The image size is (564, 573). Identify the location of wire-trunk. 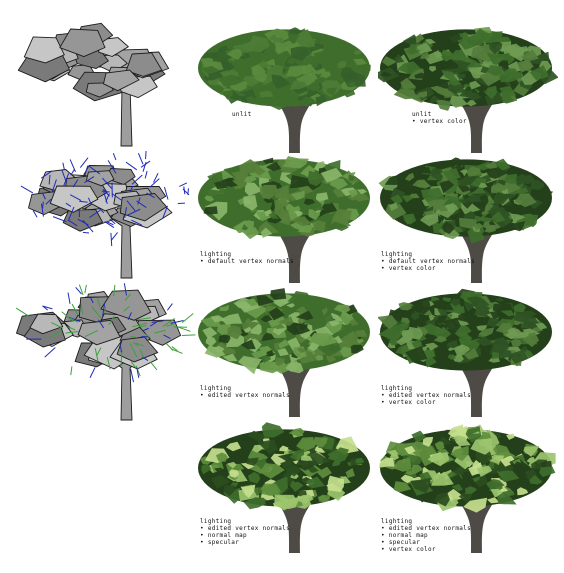
(124, 247).